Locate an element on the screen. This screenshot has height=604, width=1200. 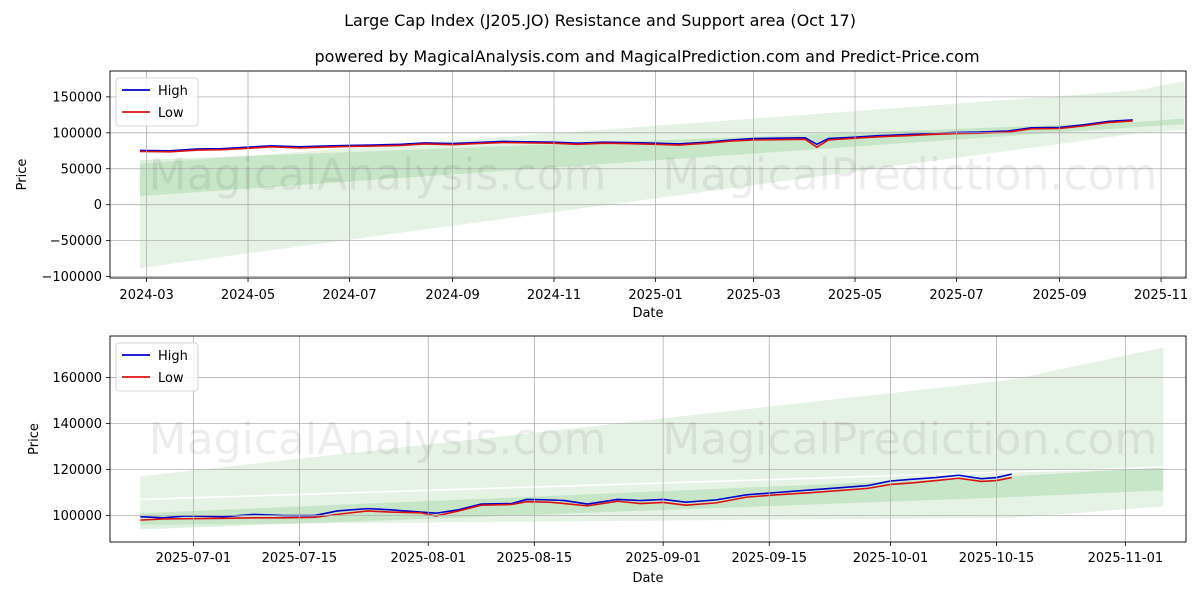
x-tick-label: 2025-09 is located at coordinates (1059, 295).